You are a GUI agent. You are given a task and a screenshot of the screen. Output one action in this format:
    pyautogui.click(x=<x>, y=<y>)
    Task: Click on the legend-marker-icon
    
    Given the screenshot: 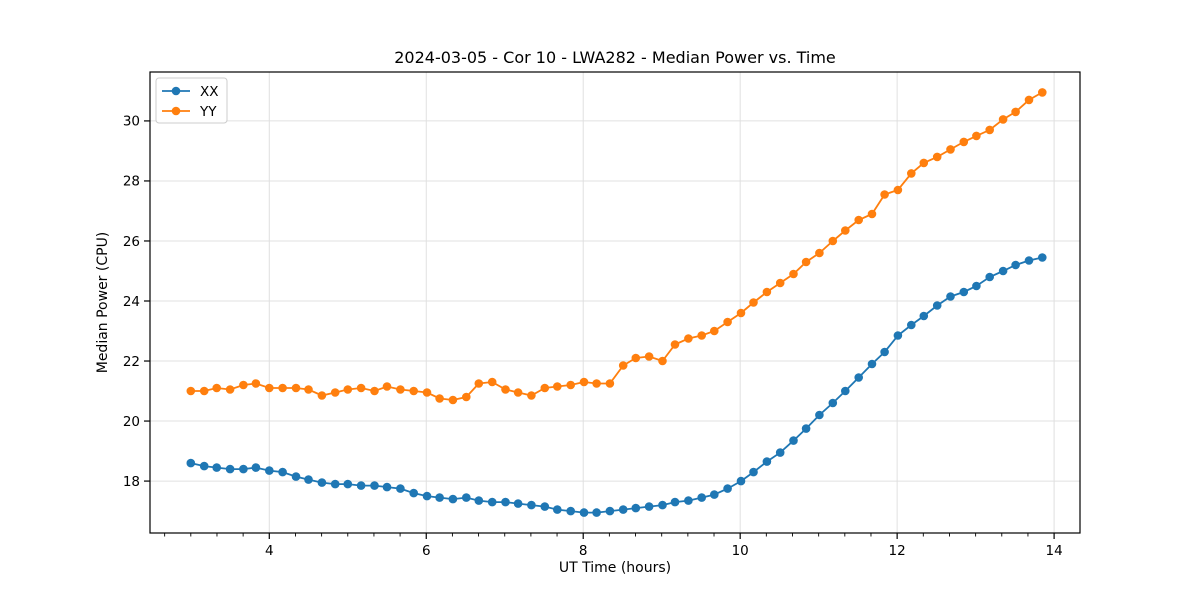 What is the action you would take?
    pyautogui.click(x=176, y=91)
    